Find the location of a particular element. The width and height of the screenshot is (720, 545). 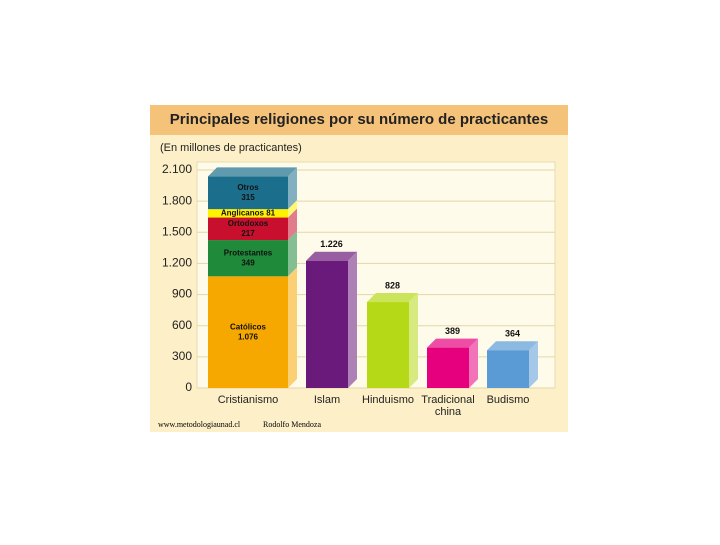

x-tick-label: Islam is located at coordinates (327, 400).